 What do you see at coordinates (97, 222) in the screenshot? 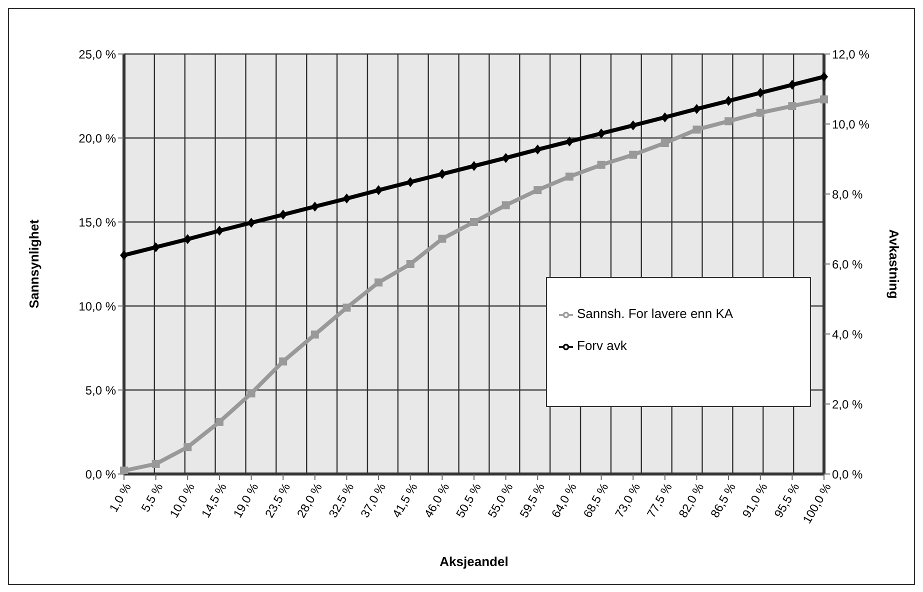
I see `y-tick-label: 15,0 %` at bounding box center [97, 222].